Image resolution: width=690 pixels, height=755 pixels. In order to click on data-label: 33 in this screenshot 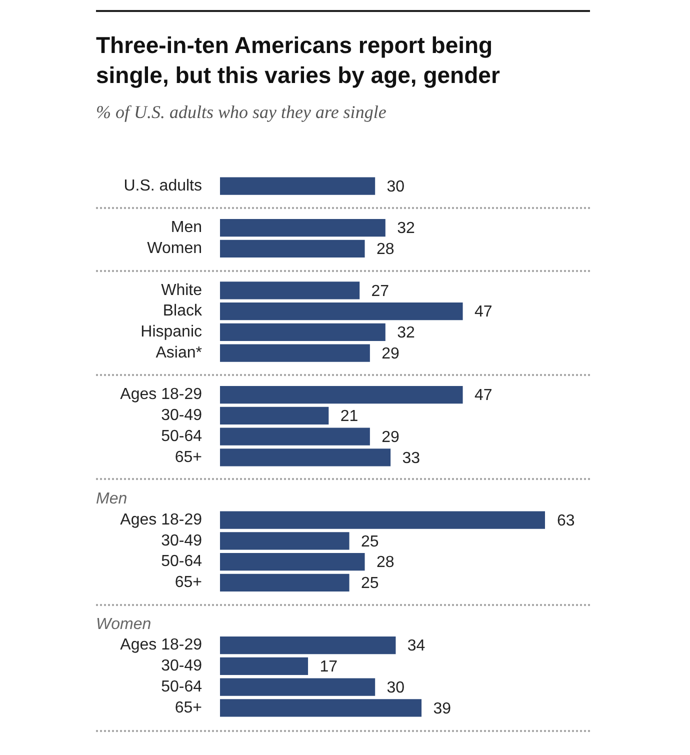, I will do `click(411, 458)`.